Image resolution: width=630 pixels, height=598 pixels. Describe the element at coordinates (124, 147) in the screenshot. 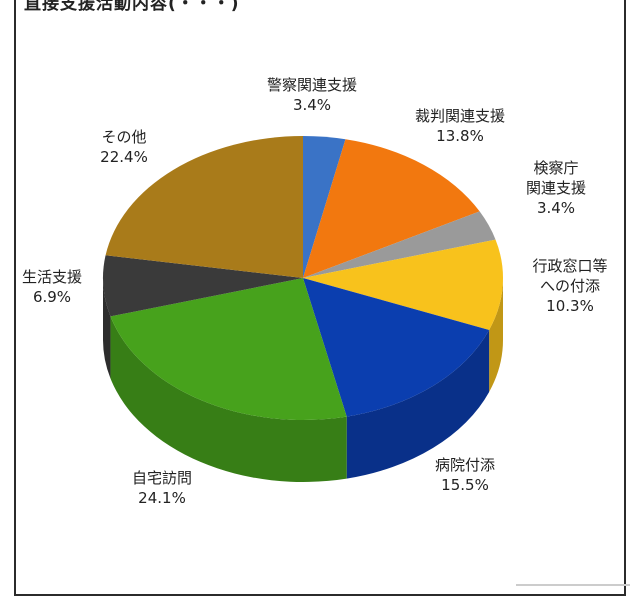

I see `pie-label-8: その他 22.4%` at that location.